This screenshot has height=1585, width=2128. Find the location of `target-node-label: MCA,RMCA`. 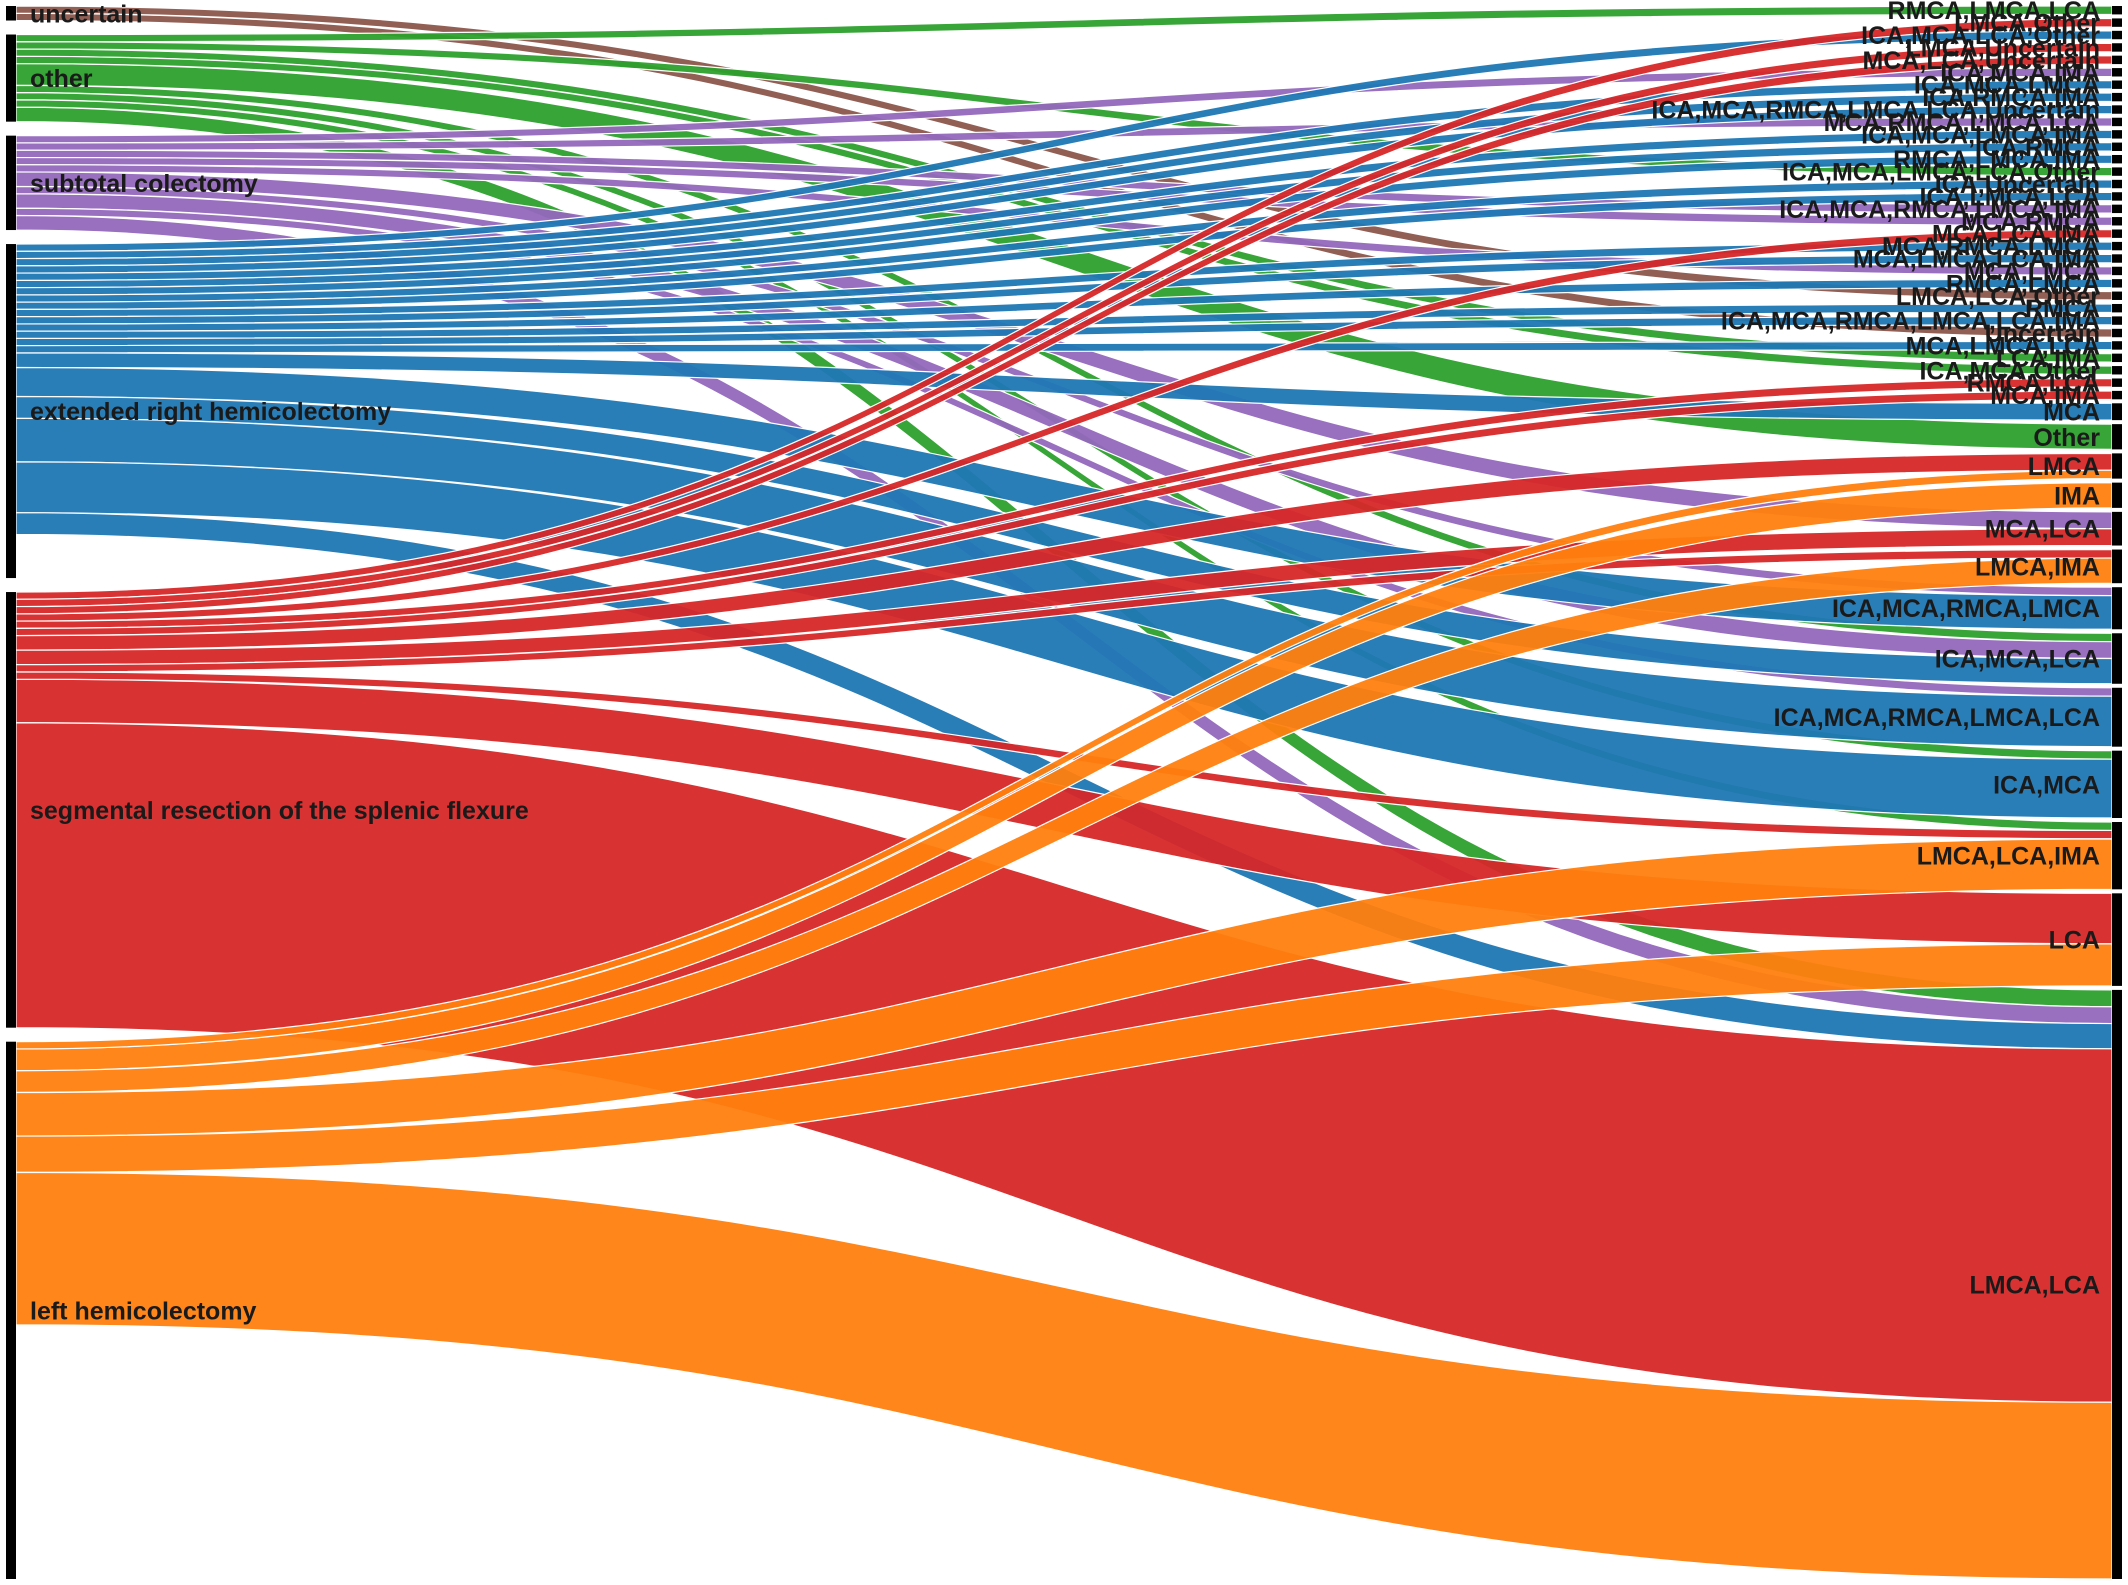

target-node-label: MCA,RMCA is located at coordinates (2030, 222).